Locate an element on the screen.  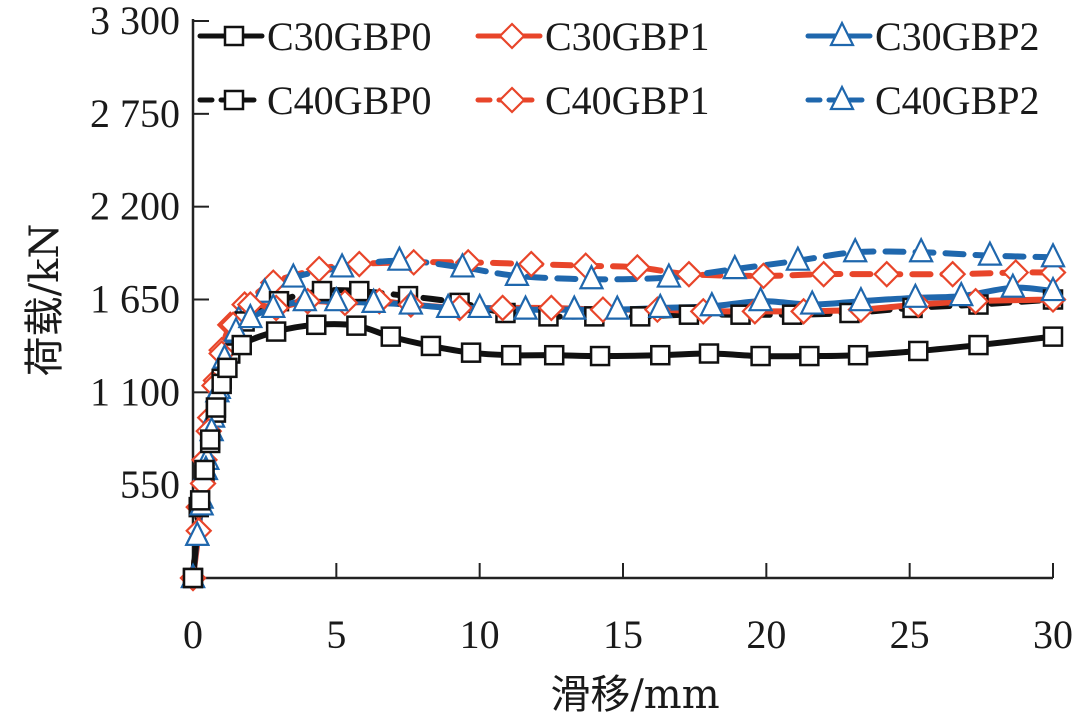
y-tick-label: 2 200 is located at coordinates (135, 206).